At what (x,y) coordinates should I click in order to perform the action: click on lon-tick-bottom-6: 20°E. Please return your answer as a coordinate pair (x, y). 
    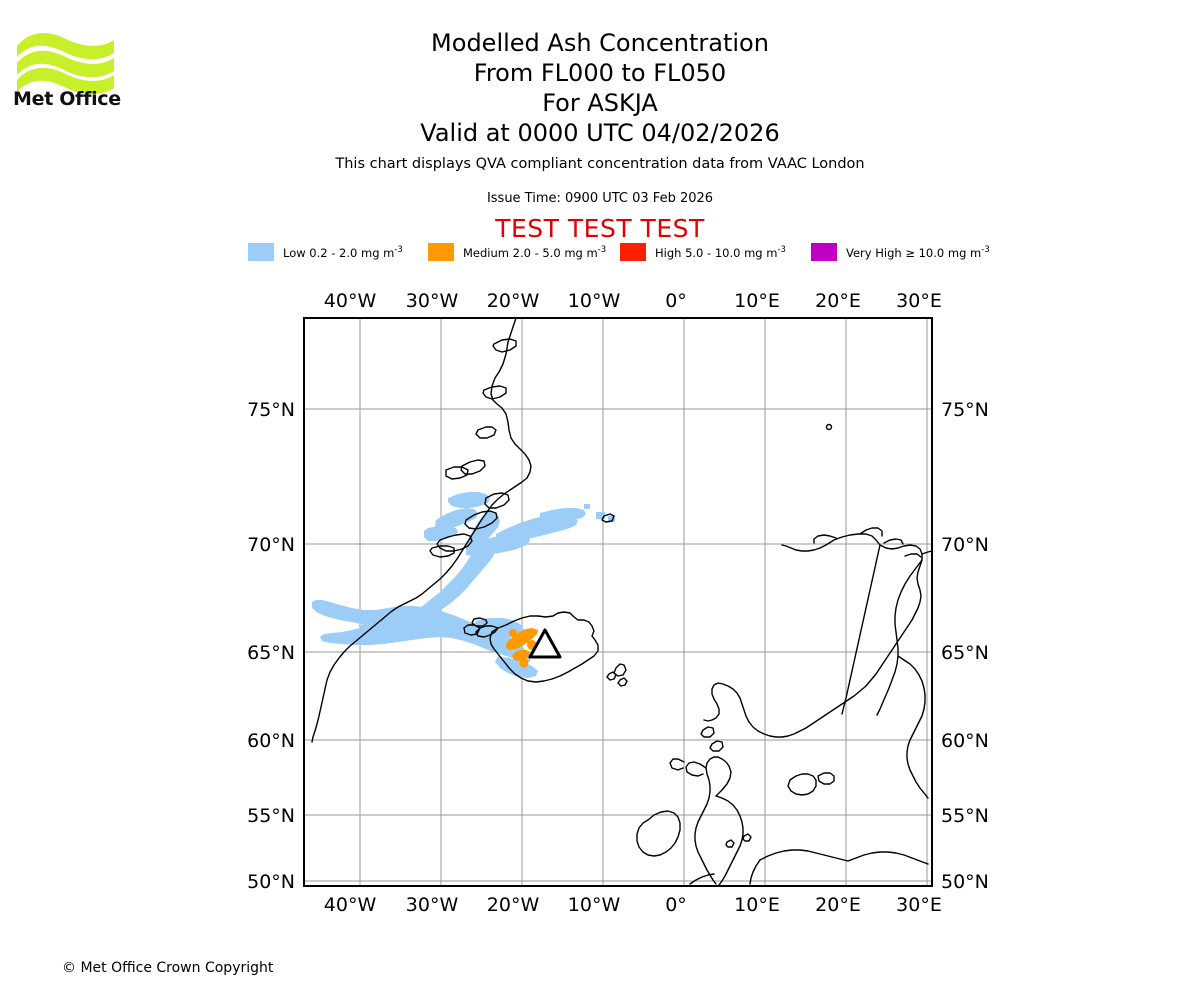
    Looking at the image, I should click on (838, 905).